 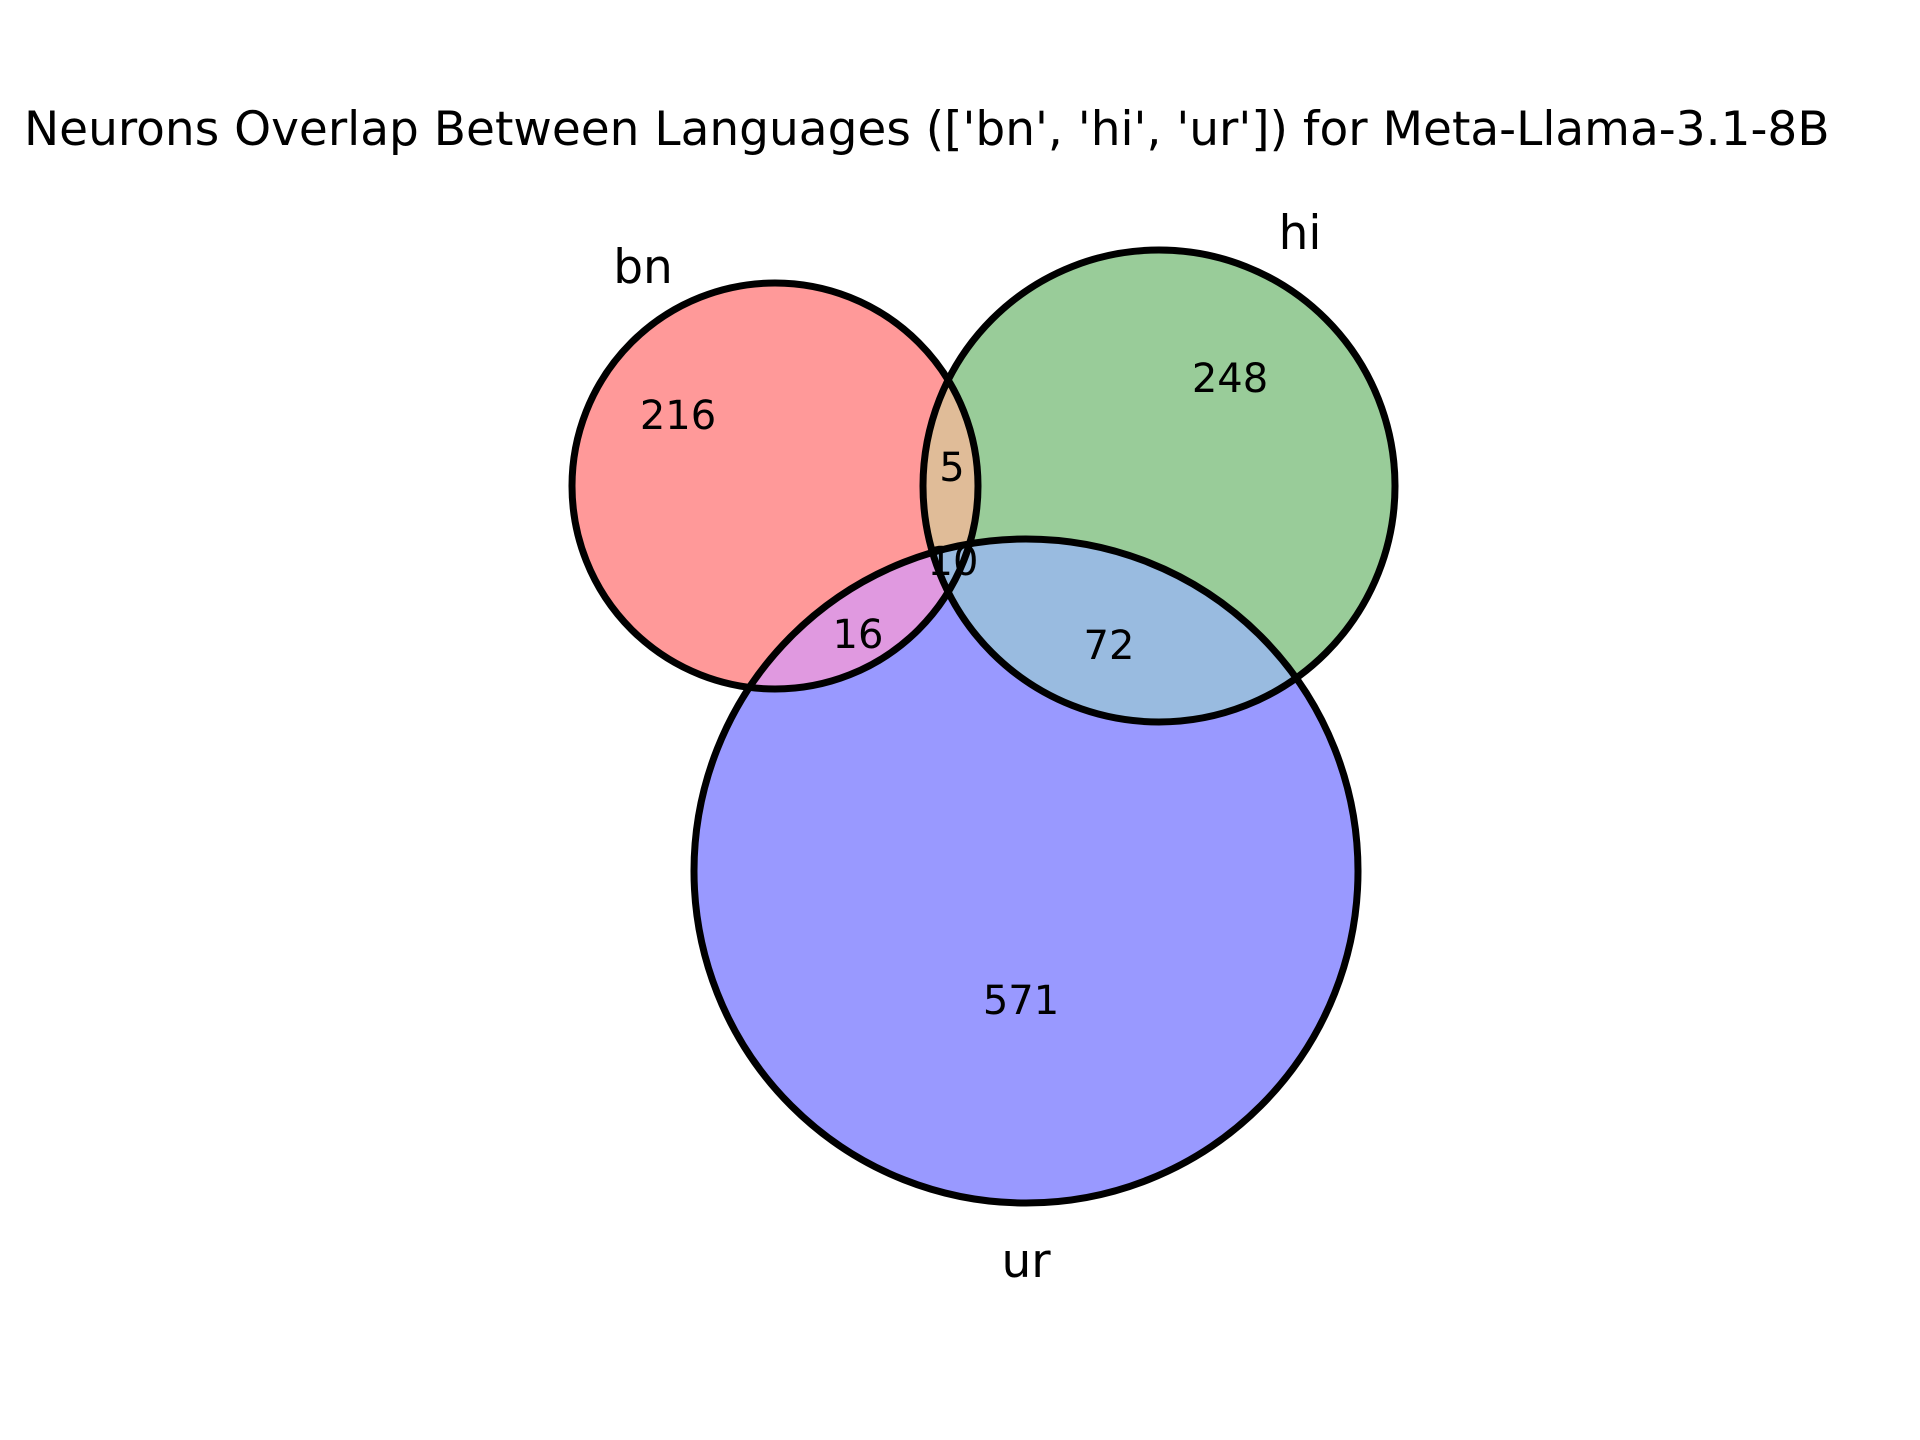 What do you see at coordinates (951, 468) in the screenshot?
I see `count-bn-hi: 5` at bounding box center [951, 468].